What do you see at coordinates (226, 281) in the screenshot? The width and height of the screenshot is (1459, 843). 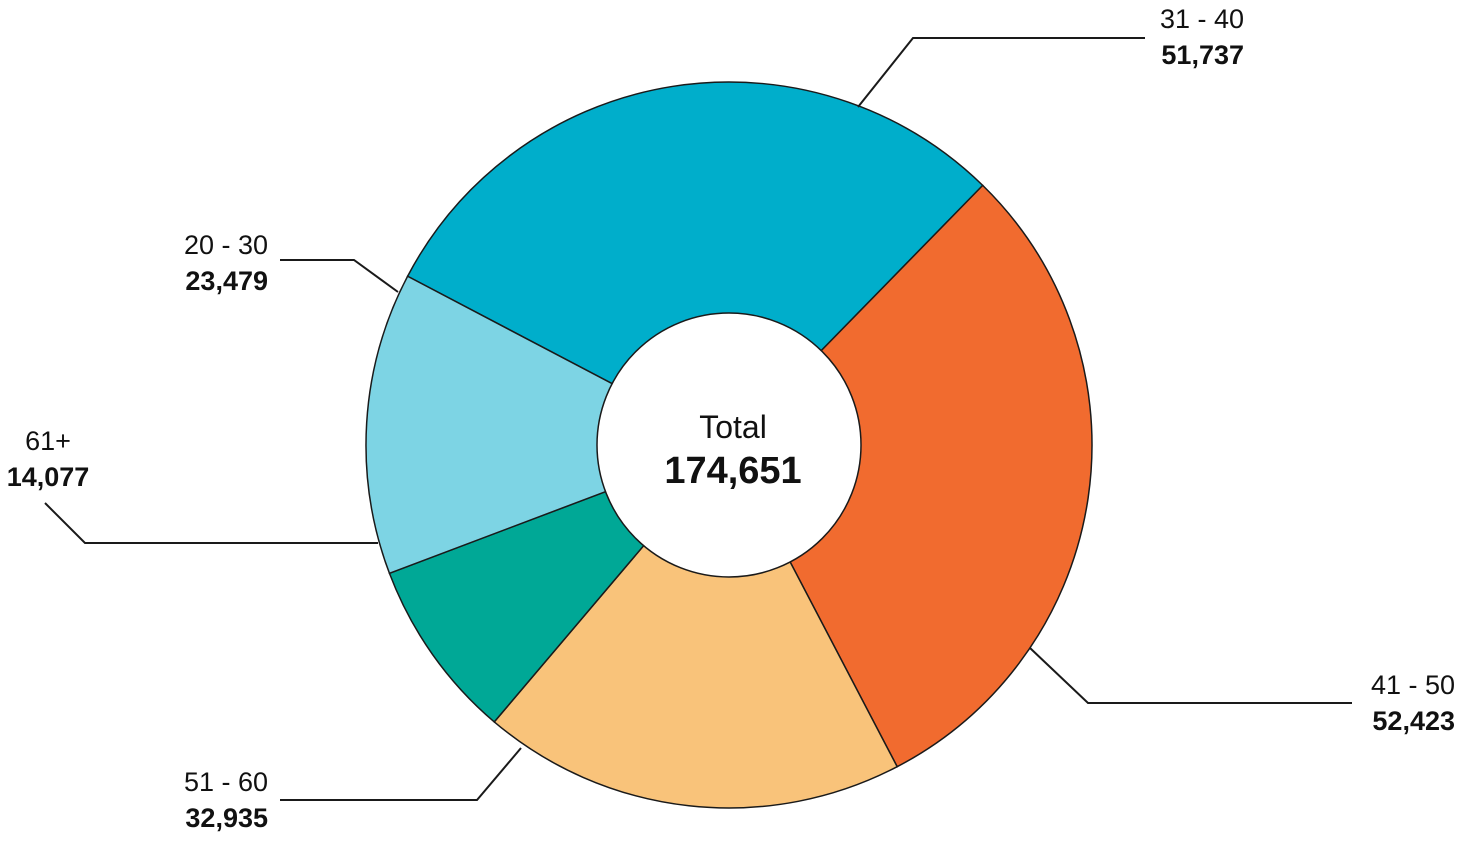 I see `label-value-20-30: 23,479` at bounding box center [226, 281].